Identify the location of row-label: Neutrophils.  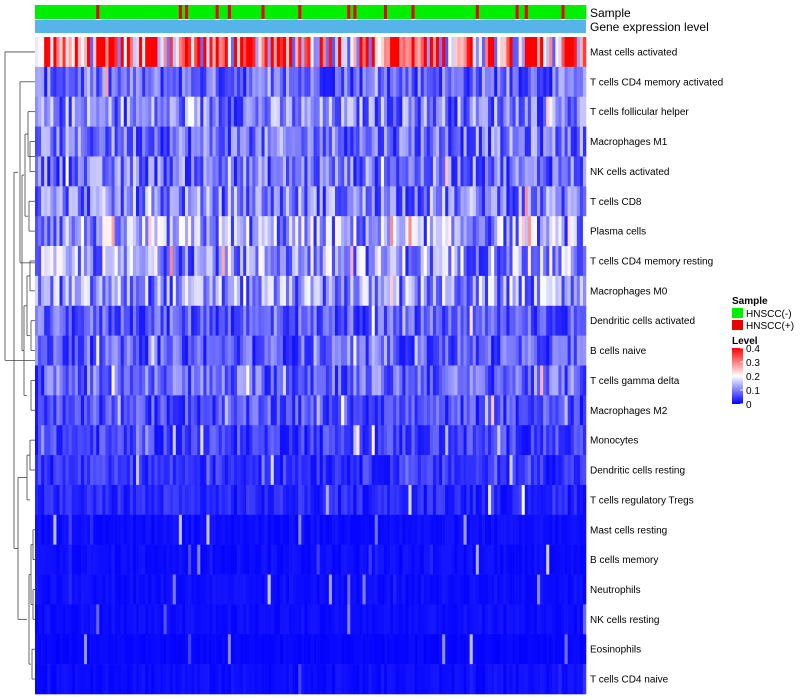
(615, 590).